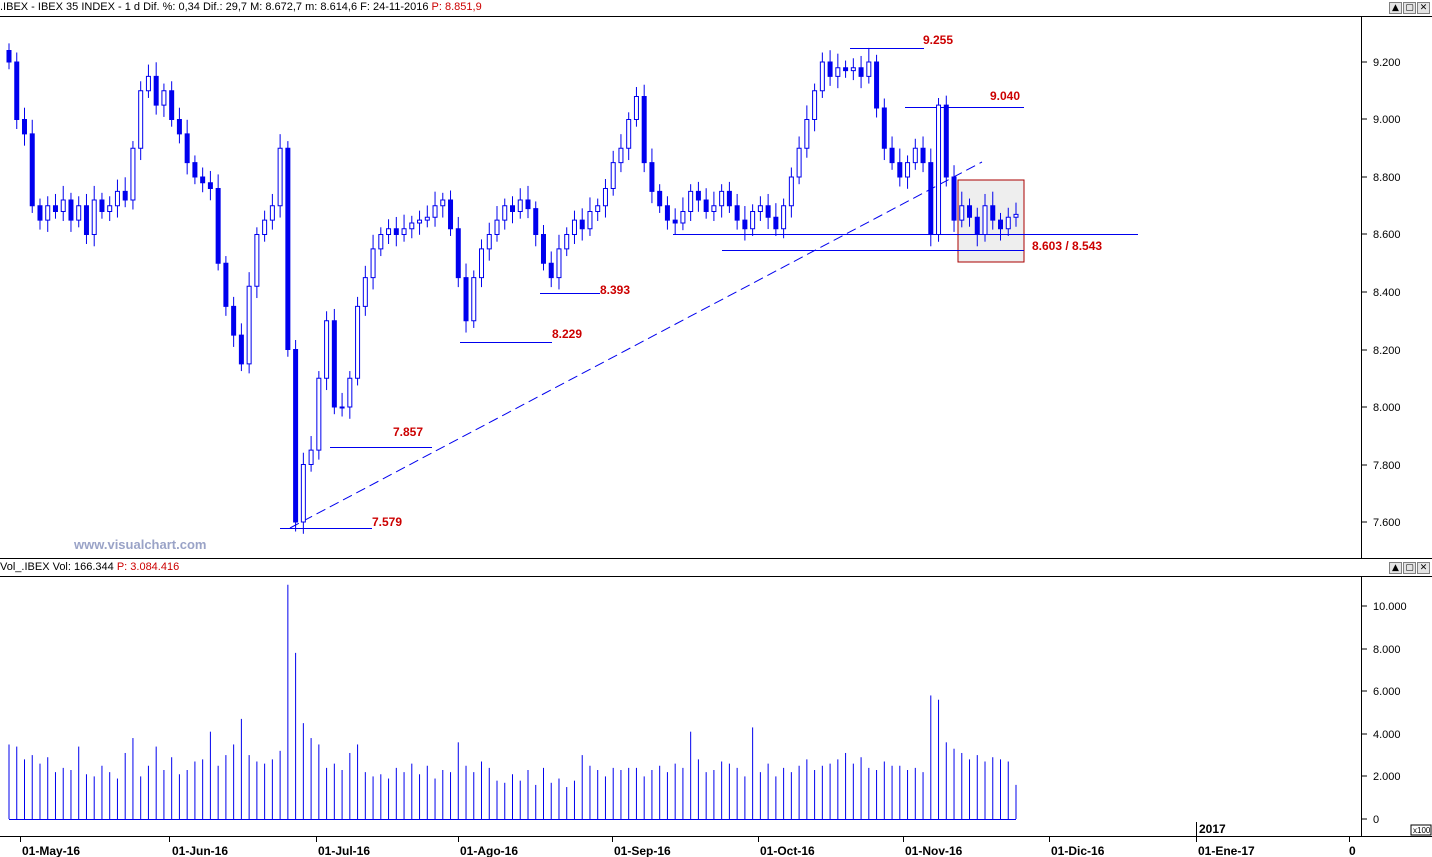 The height and width of the screenshot is (857, 1432). I want to click on annotation-9255: 9.255, so click(938, 40).